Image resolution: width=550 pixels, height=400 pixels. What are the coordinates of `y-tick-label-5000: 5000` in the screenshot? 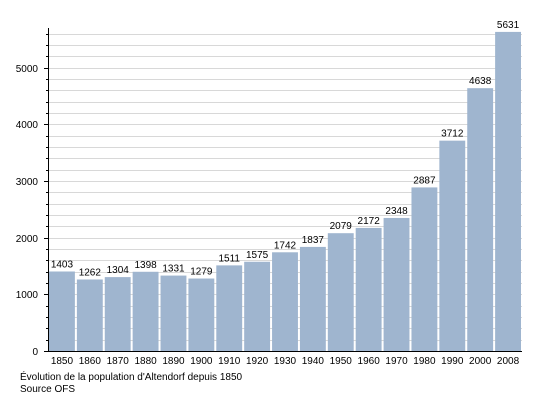 It's located at (27, 69).